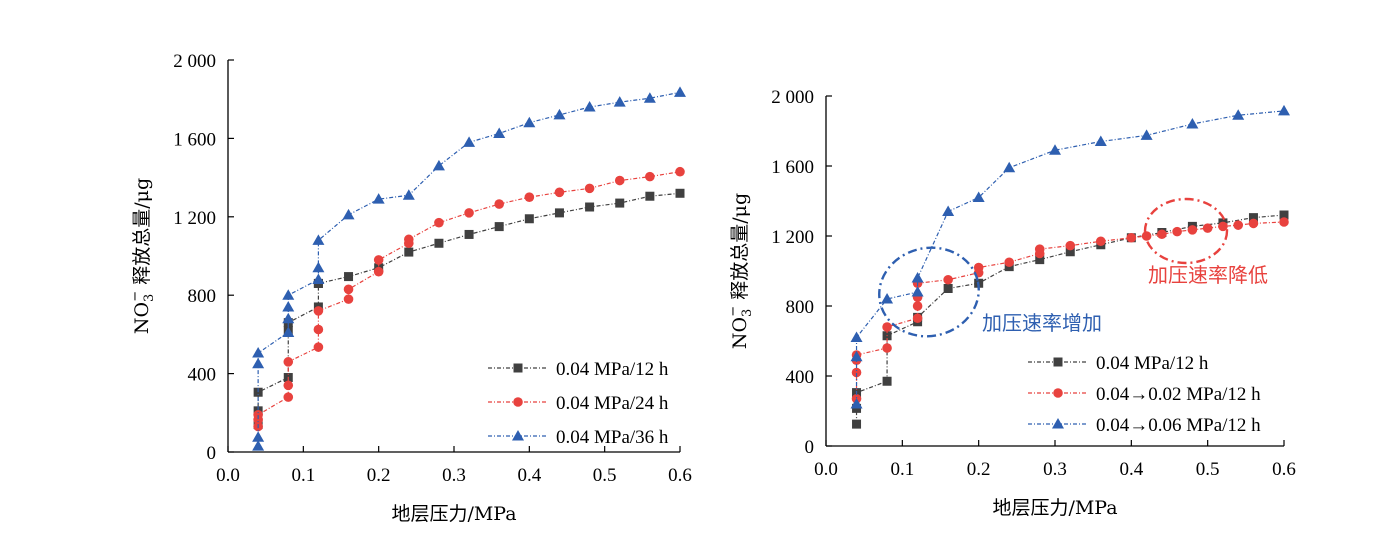 The width and height of the screenshot is (1392, 542). I want to click on x-axis-label: 地层压力/MPa, so click(453, 514).